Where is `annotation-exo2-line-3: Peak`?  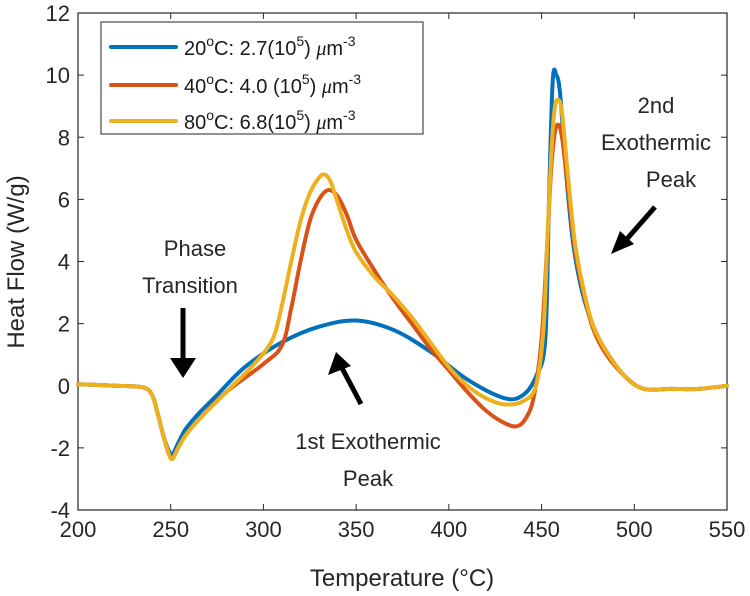
annotation-exo2-line-3: Peak is located at coordinates (671, 179).